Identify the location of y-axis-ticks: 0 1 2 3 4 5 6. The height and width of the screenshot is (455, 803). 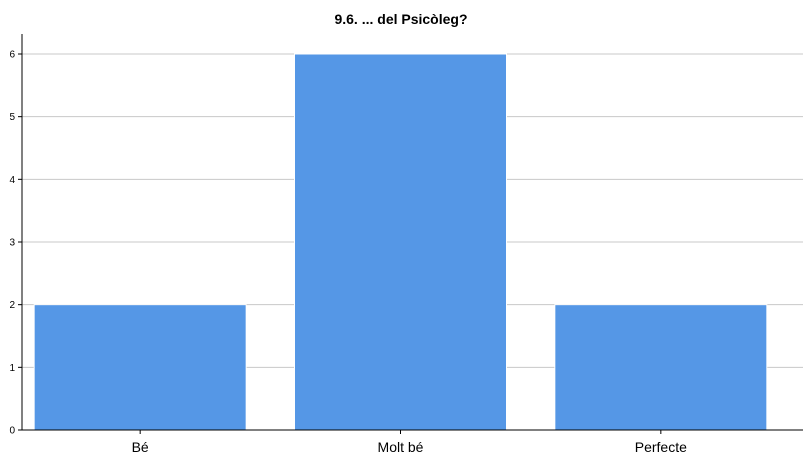
(12, 243).